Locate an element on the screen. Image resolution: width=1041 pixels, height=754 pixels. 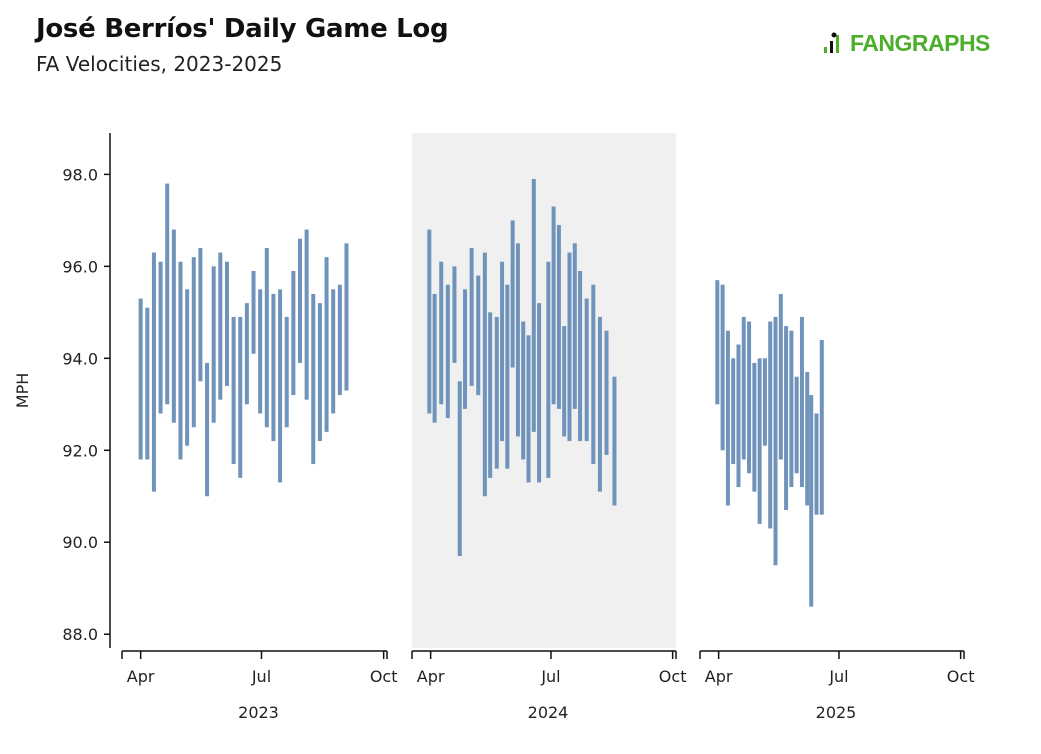
y-tick-label: 90.0 is located at coordinates (80, 542).